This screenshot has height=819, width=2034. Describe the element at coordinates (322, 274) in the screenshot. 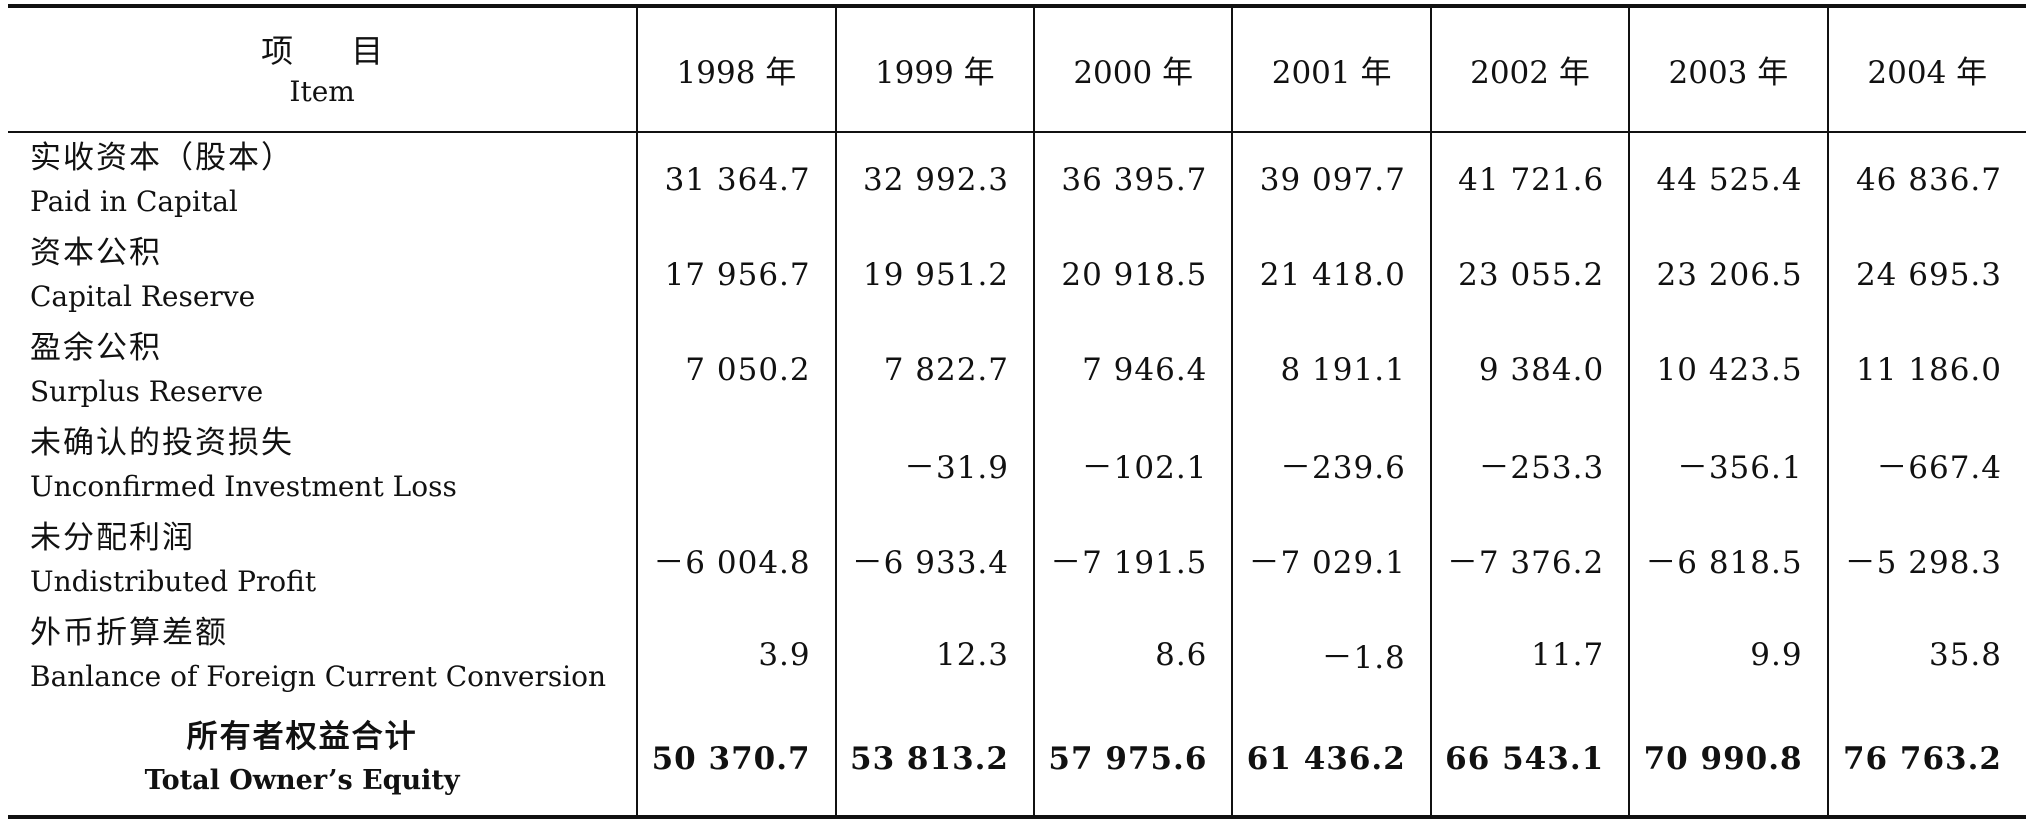

I see `row-label: 资本公积 Capital Reserve` at that location.